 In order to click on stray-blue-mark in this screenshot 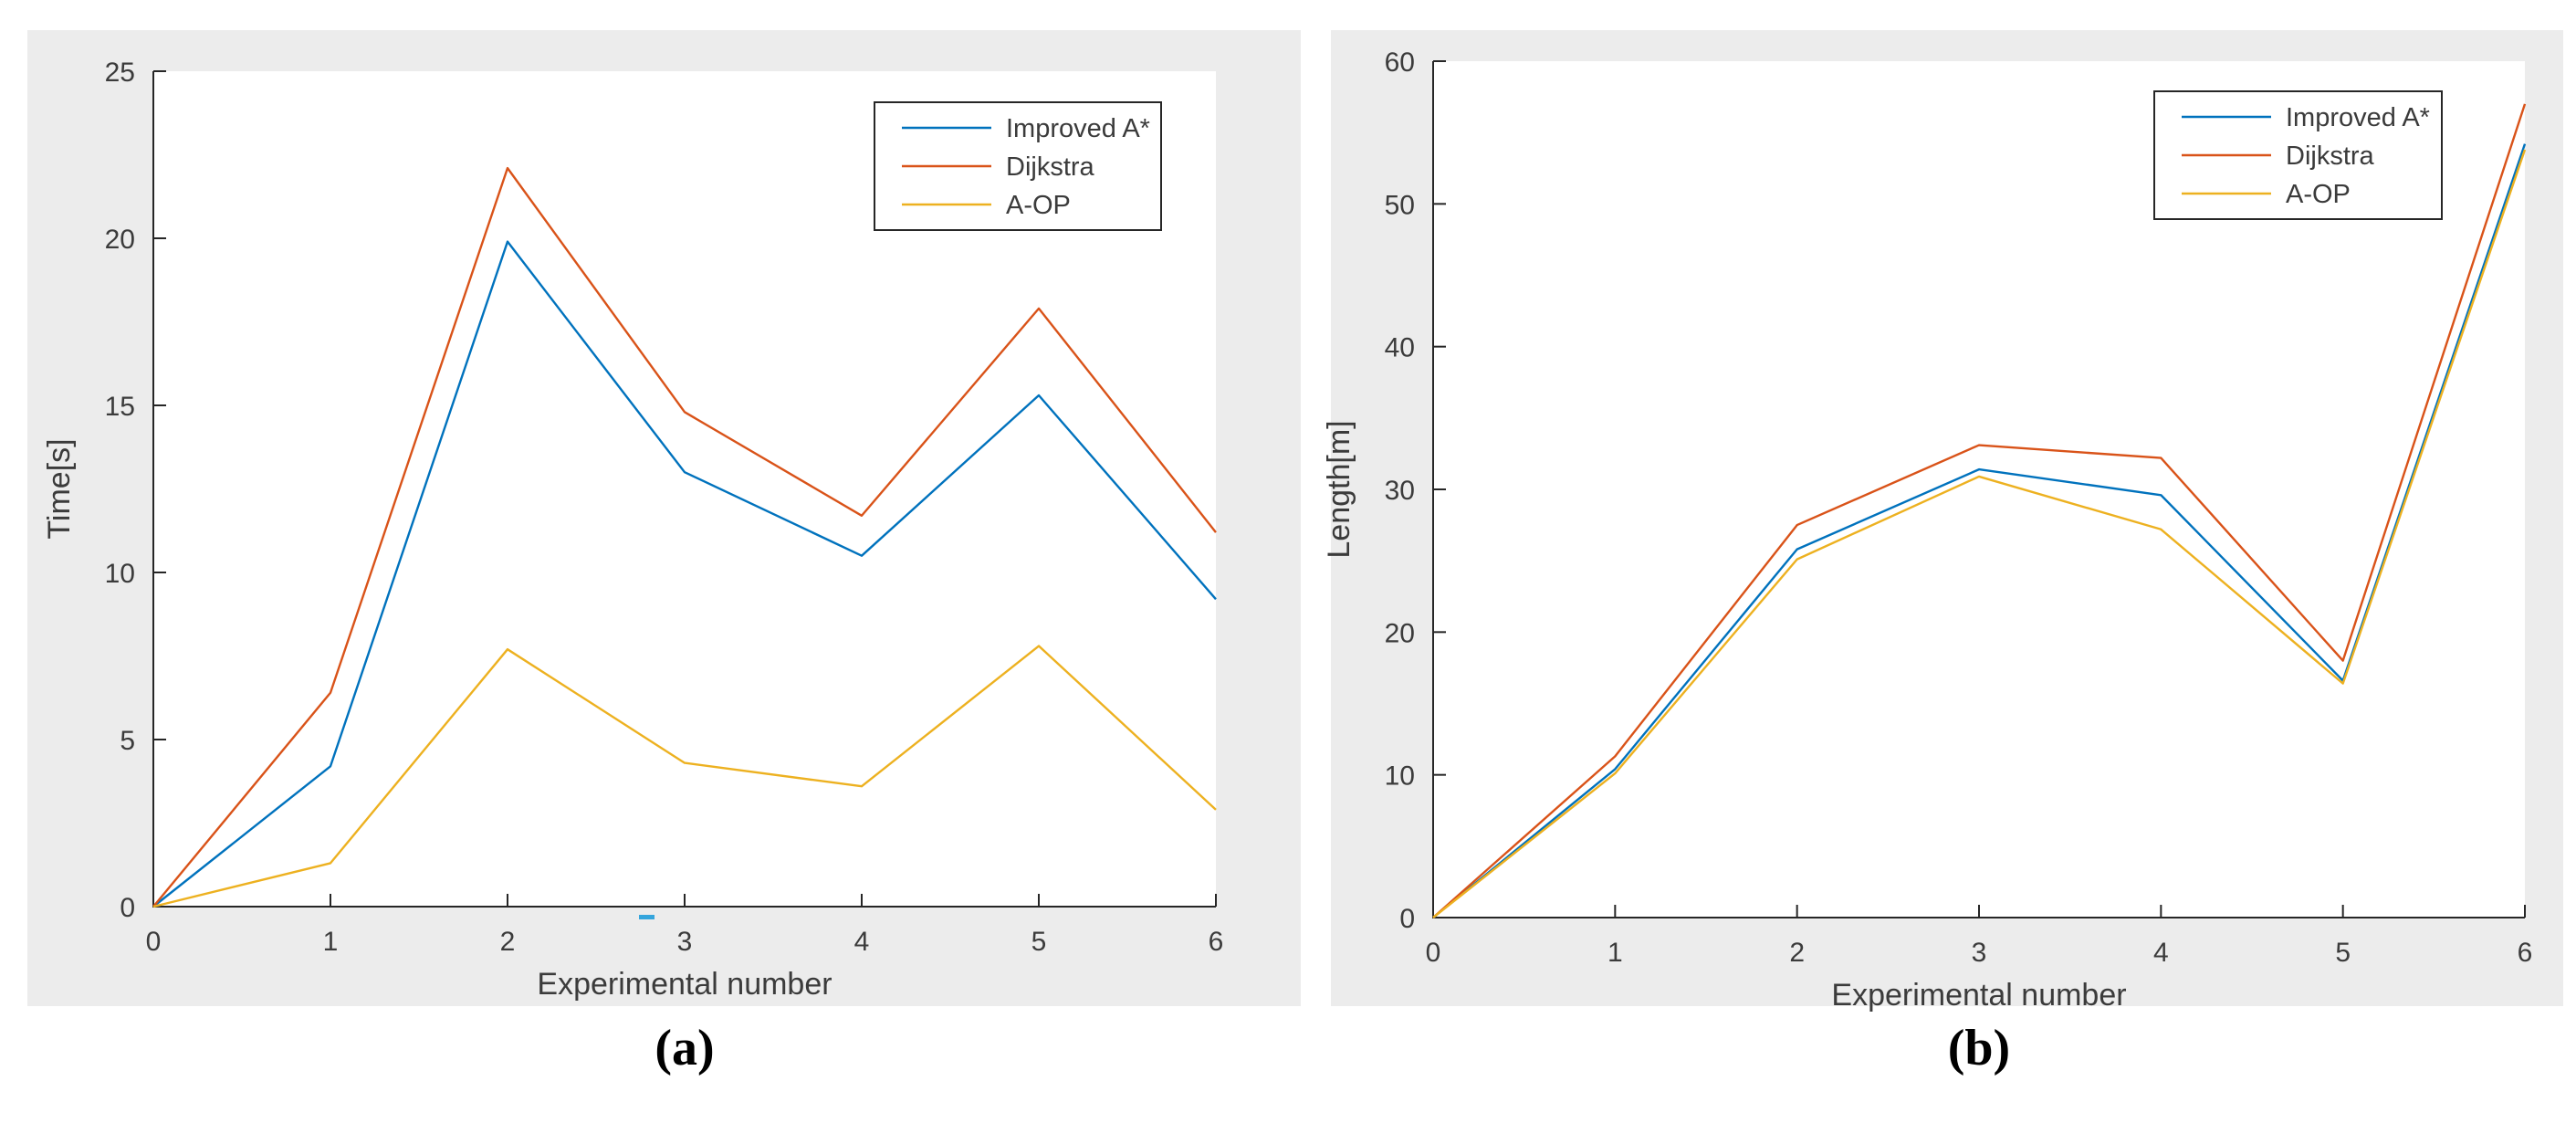, I will do `click(647, 917)`.